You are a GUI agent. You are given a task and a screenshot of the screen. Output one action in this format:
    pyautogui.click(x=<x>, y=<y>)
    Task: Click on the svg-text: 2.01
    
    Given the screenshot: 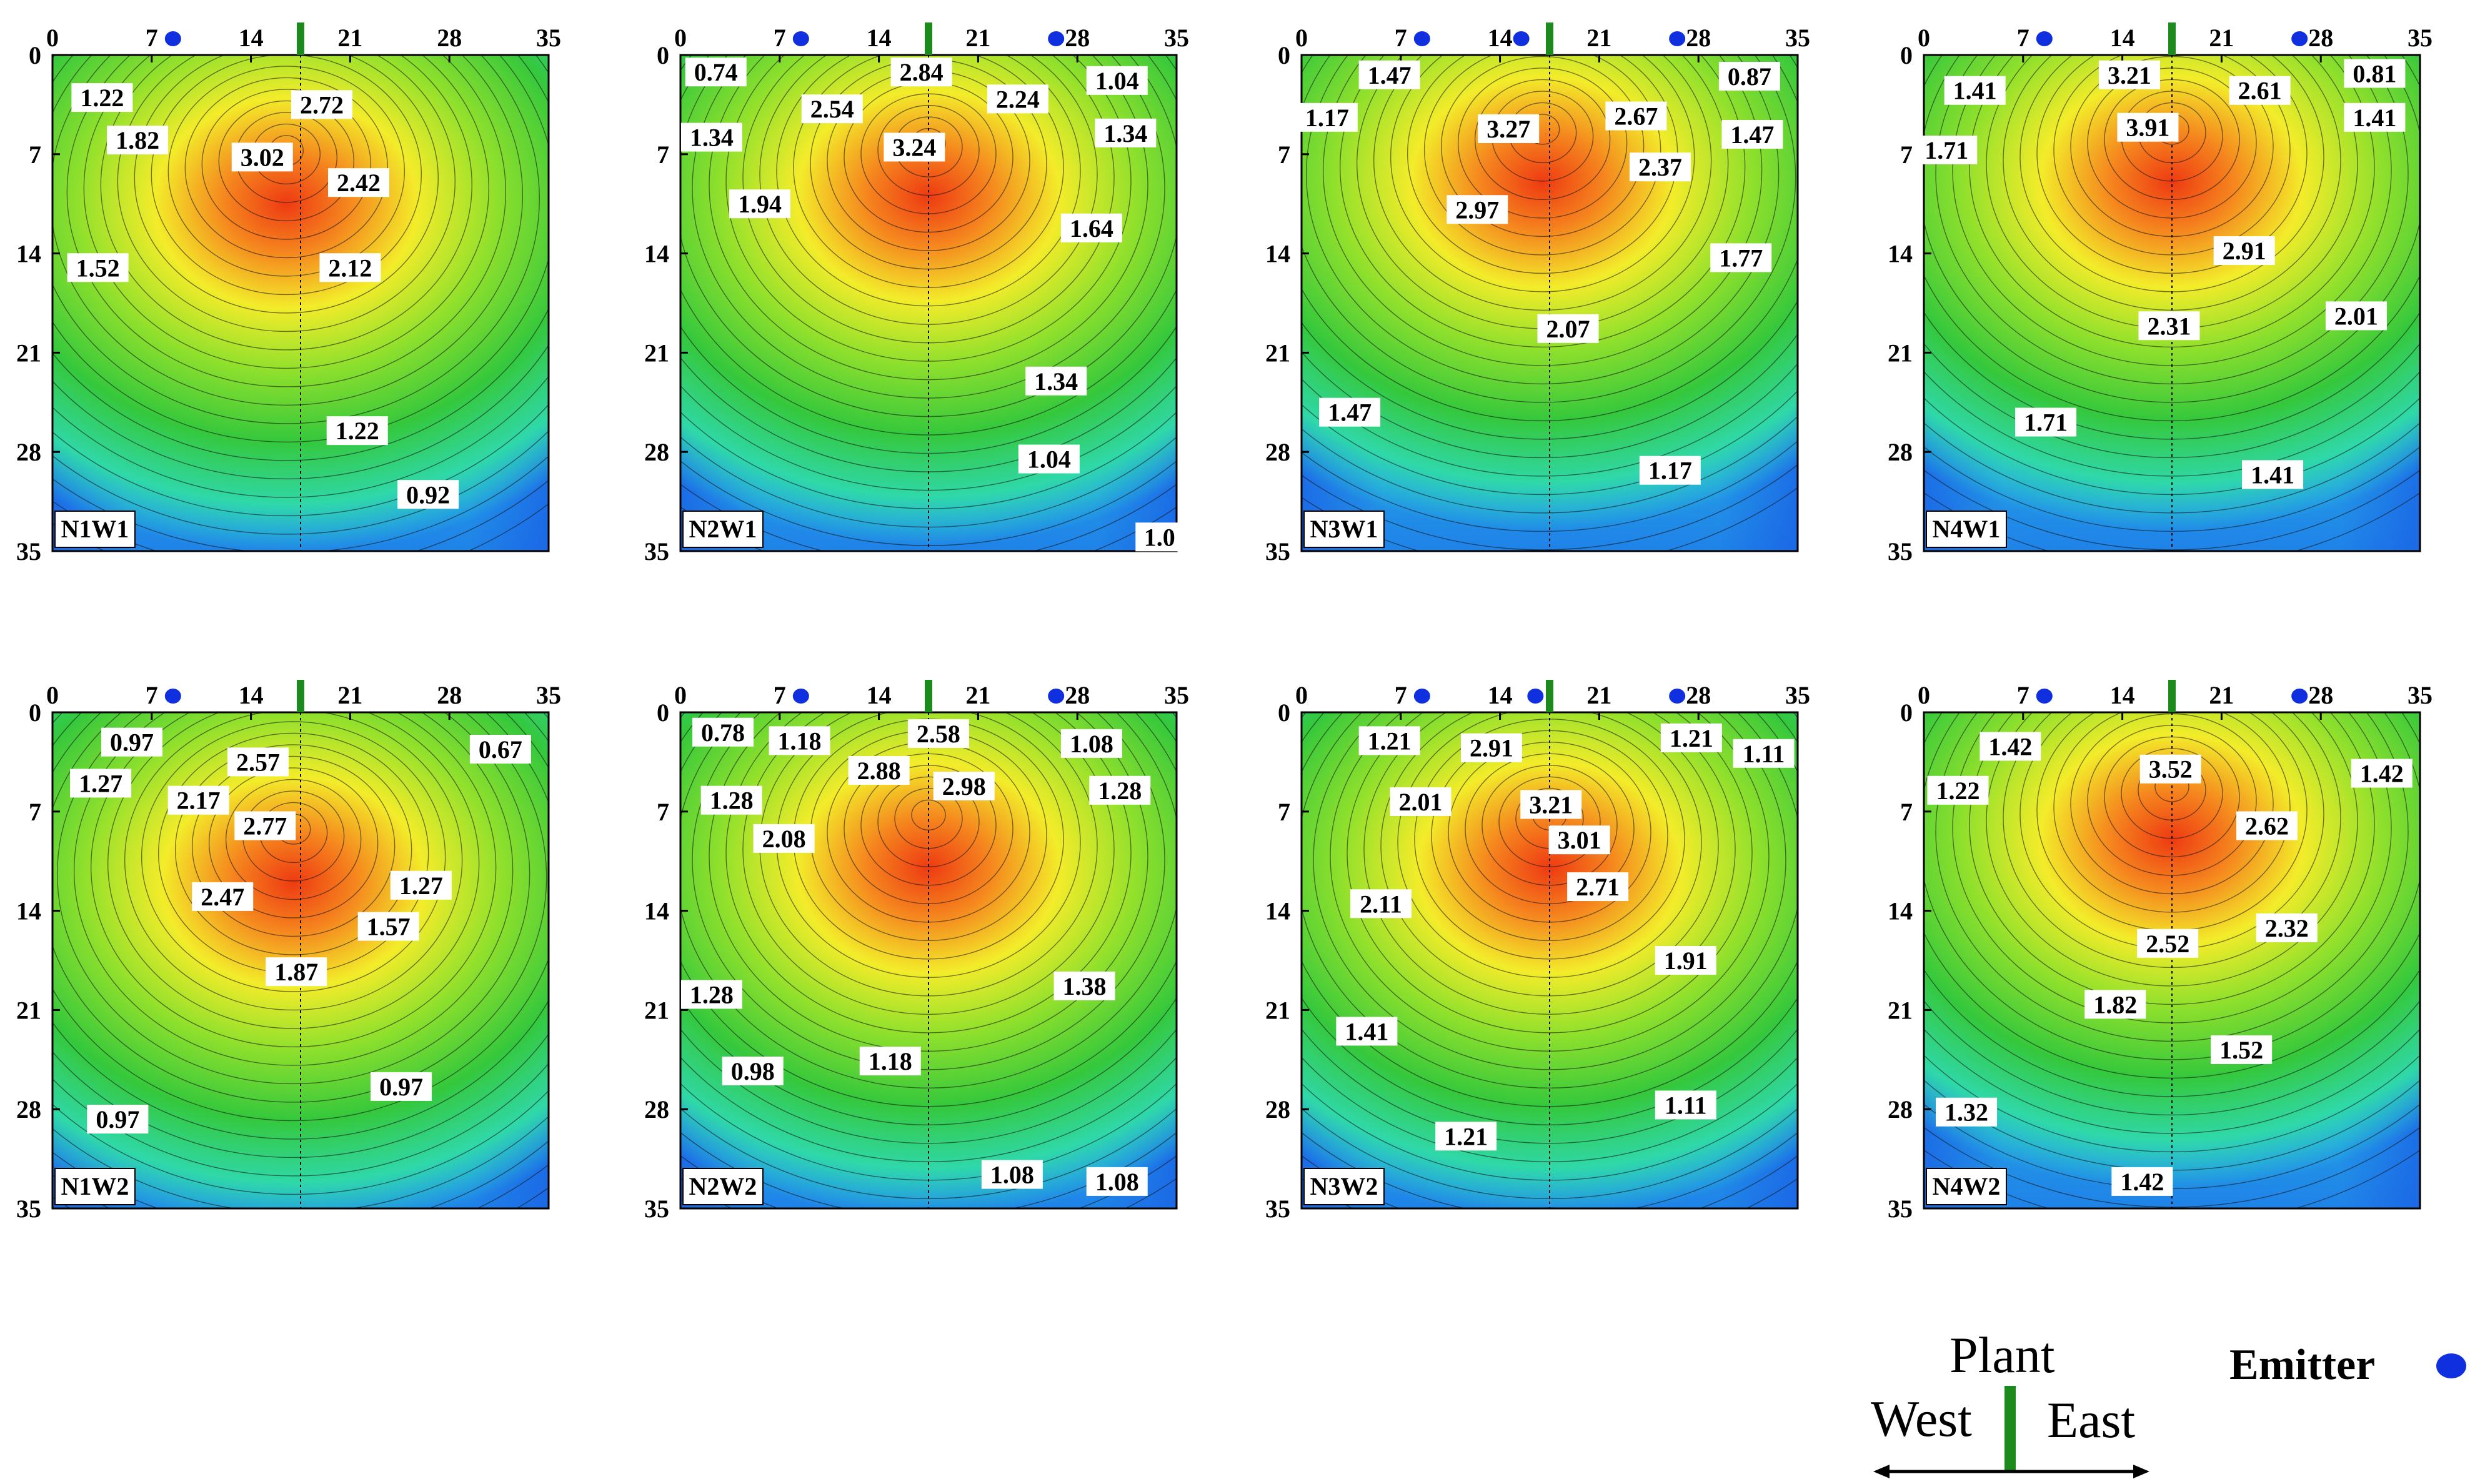 What is the action you would take?
    pyautogui.click(x=1421, y=802)
    